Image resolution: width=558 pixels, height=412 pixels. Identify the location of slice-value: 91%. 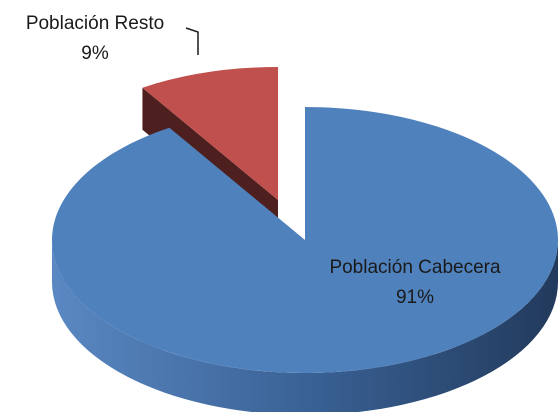
(415, 297).